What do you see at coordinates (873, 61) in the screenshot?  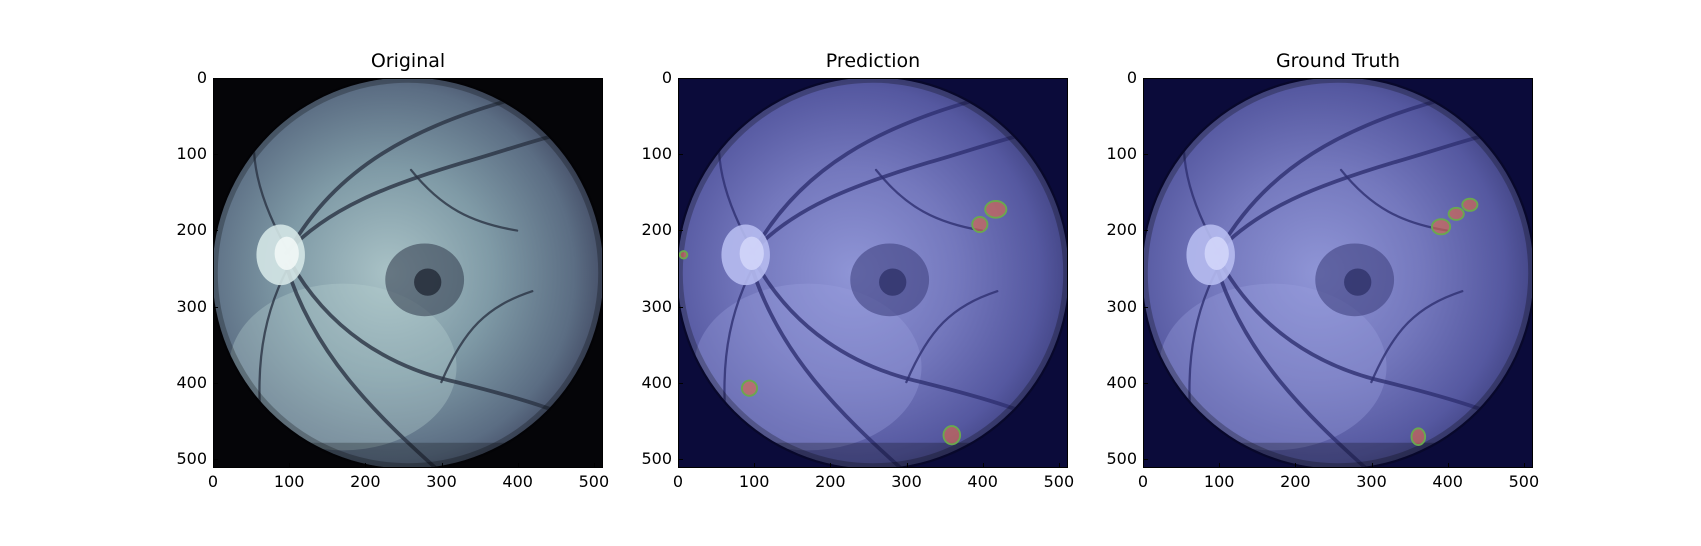 I see `panel-title: Prediction` at bounding box center [873, 61].